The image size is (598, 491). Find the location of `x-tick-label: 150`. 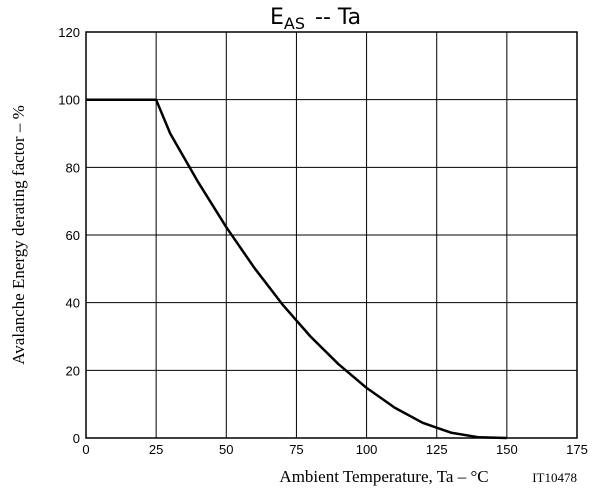

x-tick-label: 150 is located at coordinates (507, 449).